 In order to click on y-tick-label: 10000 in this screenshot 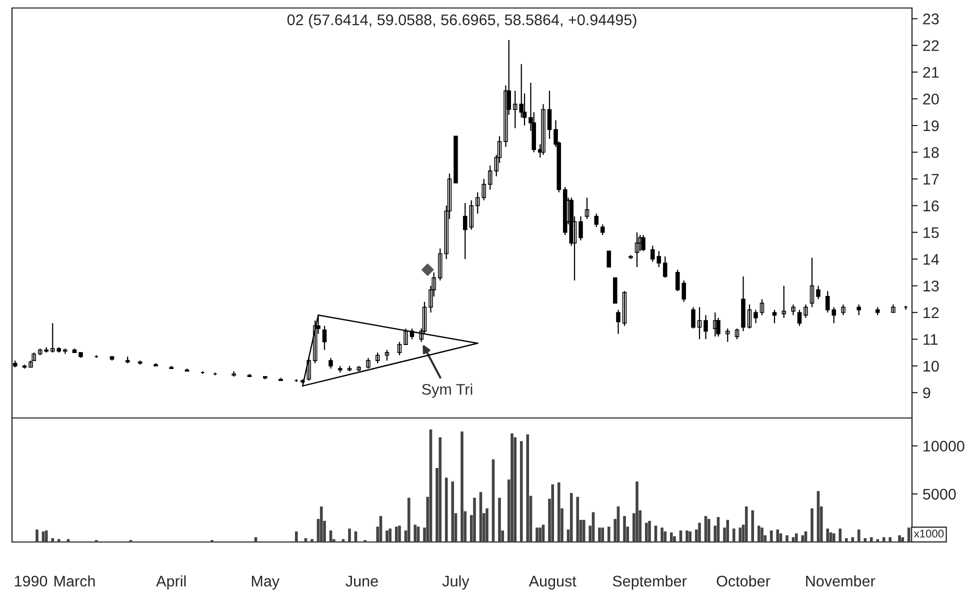, I will do `click(944, 446)`.